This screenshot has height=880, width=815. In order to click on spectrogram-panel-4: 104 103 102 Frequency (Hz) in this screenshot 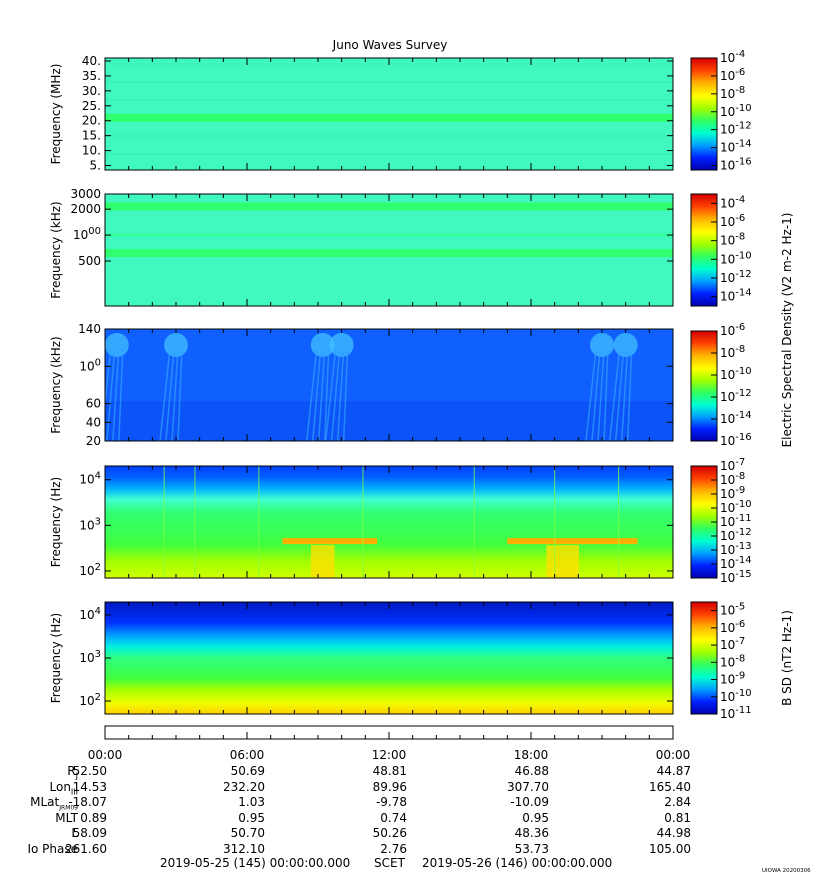, I will do `click(361, 522)`.